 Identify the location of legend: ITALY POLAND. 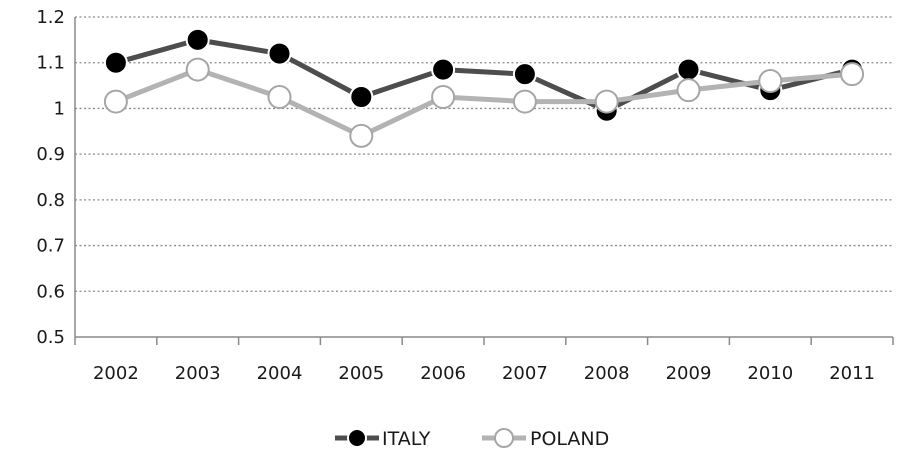
(472, 439).